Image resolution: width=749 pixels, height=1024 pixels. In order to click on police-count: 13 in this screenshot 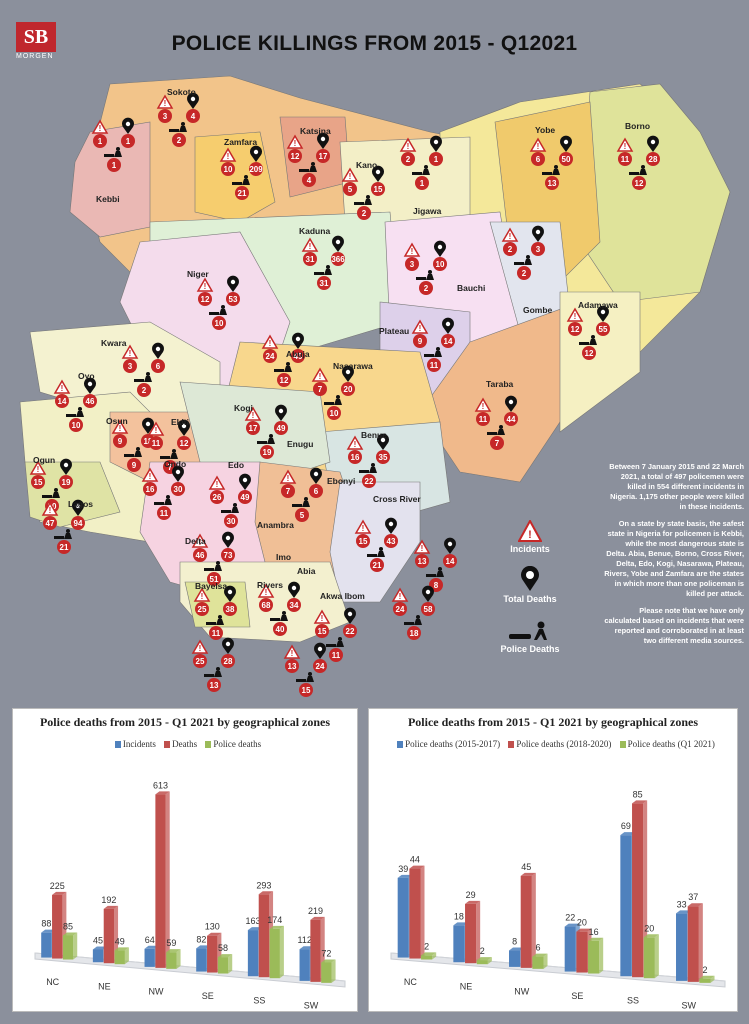, I will do `click(552, 183)`.